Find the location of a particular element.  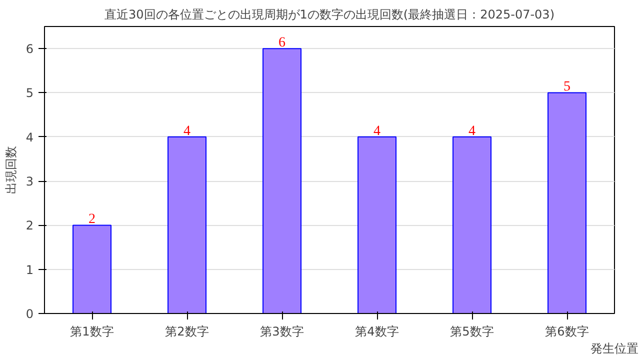

x-tick-label: 第5数字 is located at coordinates (472, 331).